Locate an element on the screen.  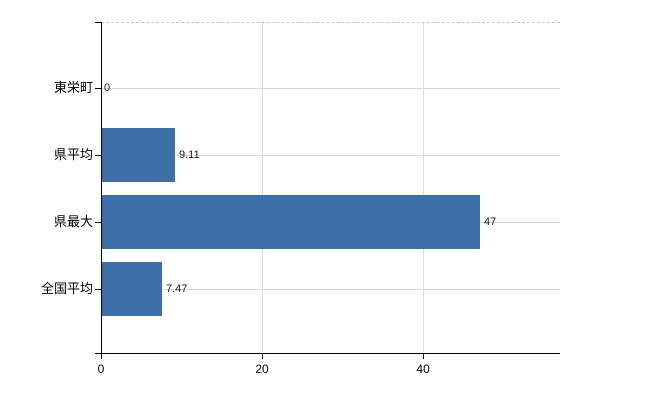
category-label: 全国平均 is located at coordinates (66, 288).